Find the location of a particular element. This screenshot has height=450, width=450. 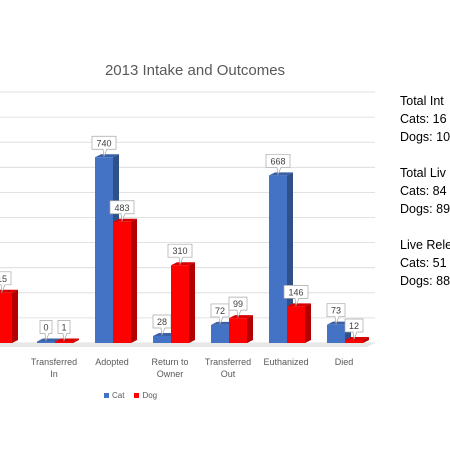

legend-label-dog: Dog is located at coordinates (150, 395).